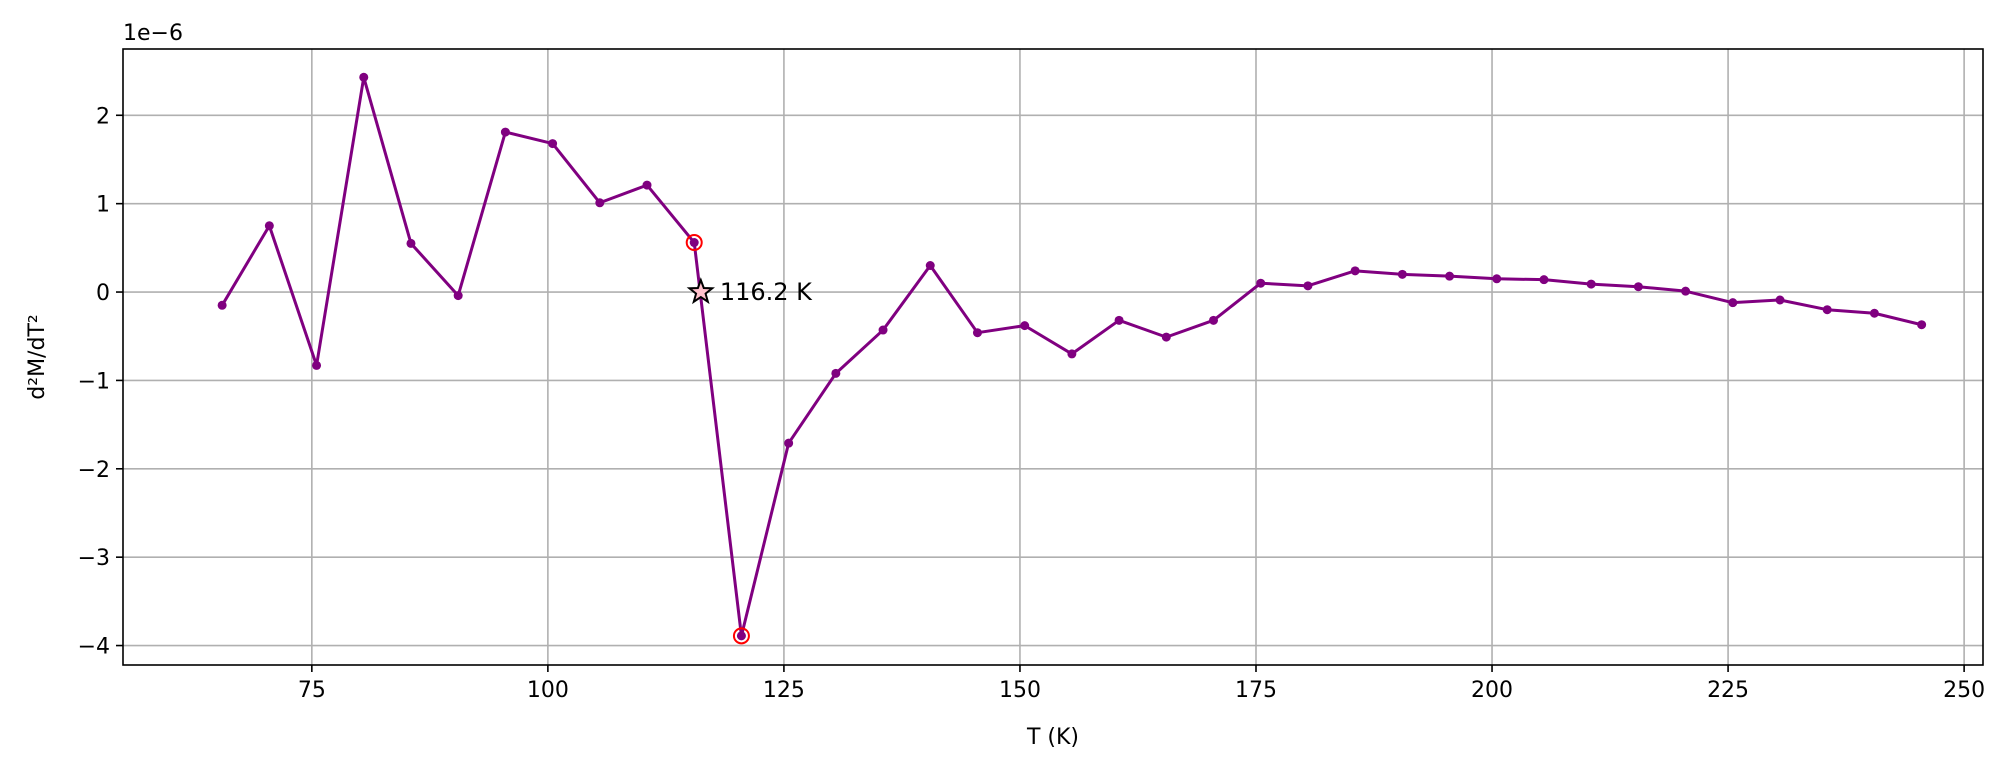 The width and height of the screenshot is (2003, 772). What do you see at coordinates (784, 690) in the screenshot?
I see `x-tick-label: 125` at bounding box center [784, 690].